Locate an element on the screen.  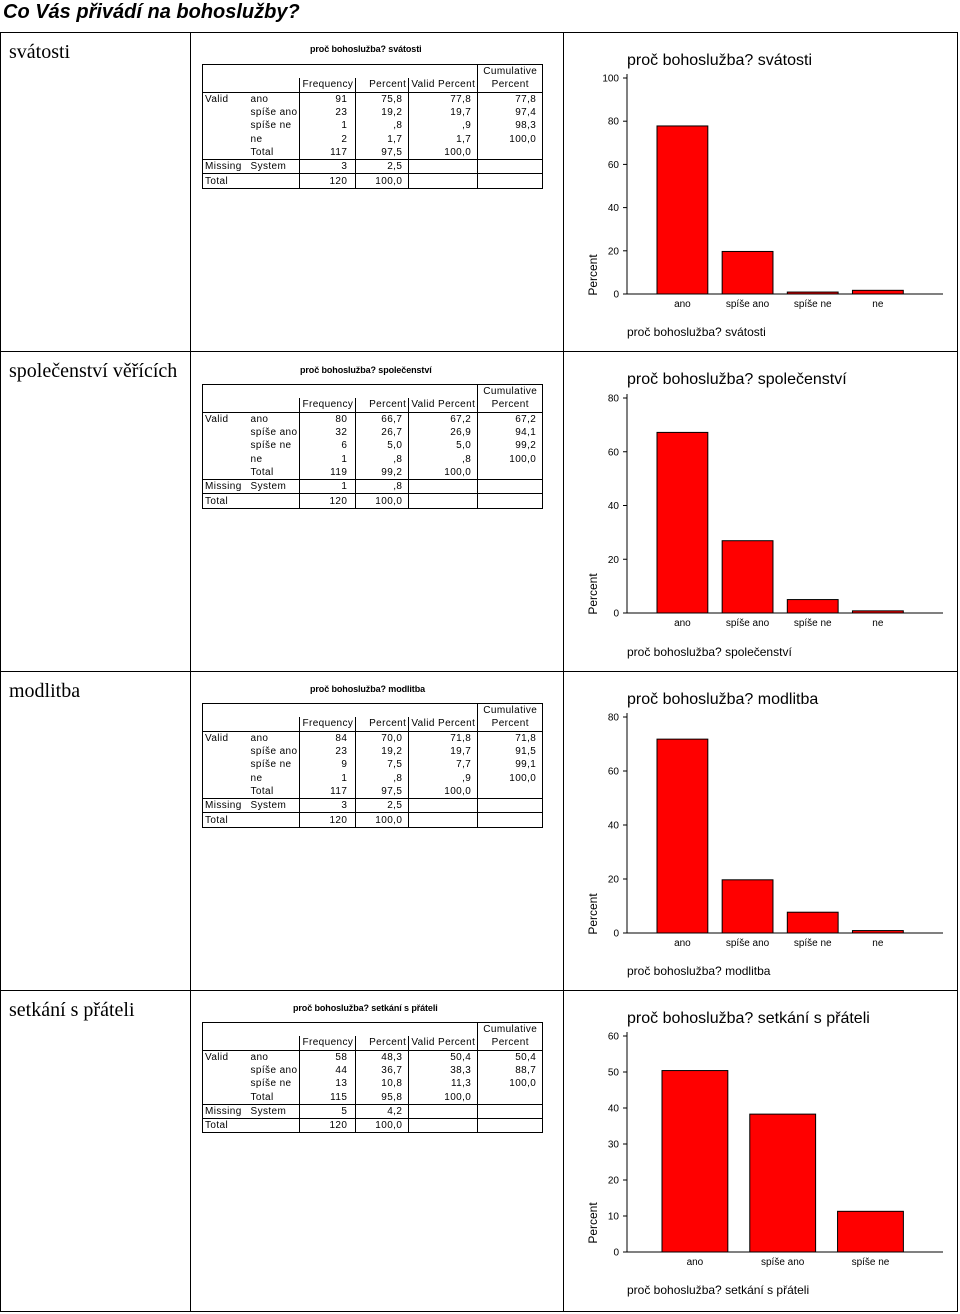
table-title: proč bohoslužba? společenství is located at coordinates (366, 370).